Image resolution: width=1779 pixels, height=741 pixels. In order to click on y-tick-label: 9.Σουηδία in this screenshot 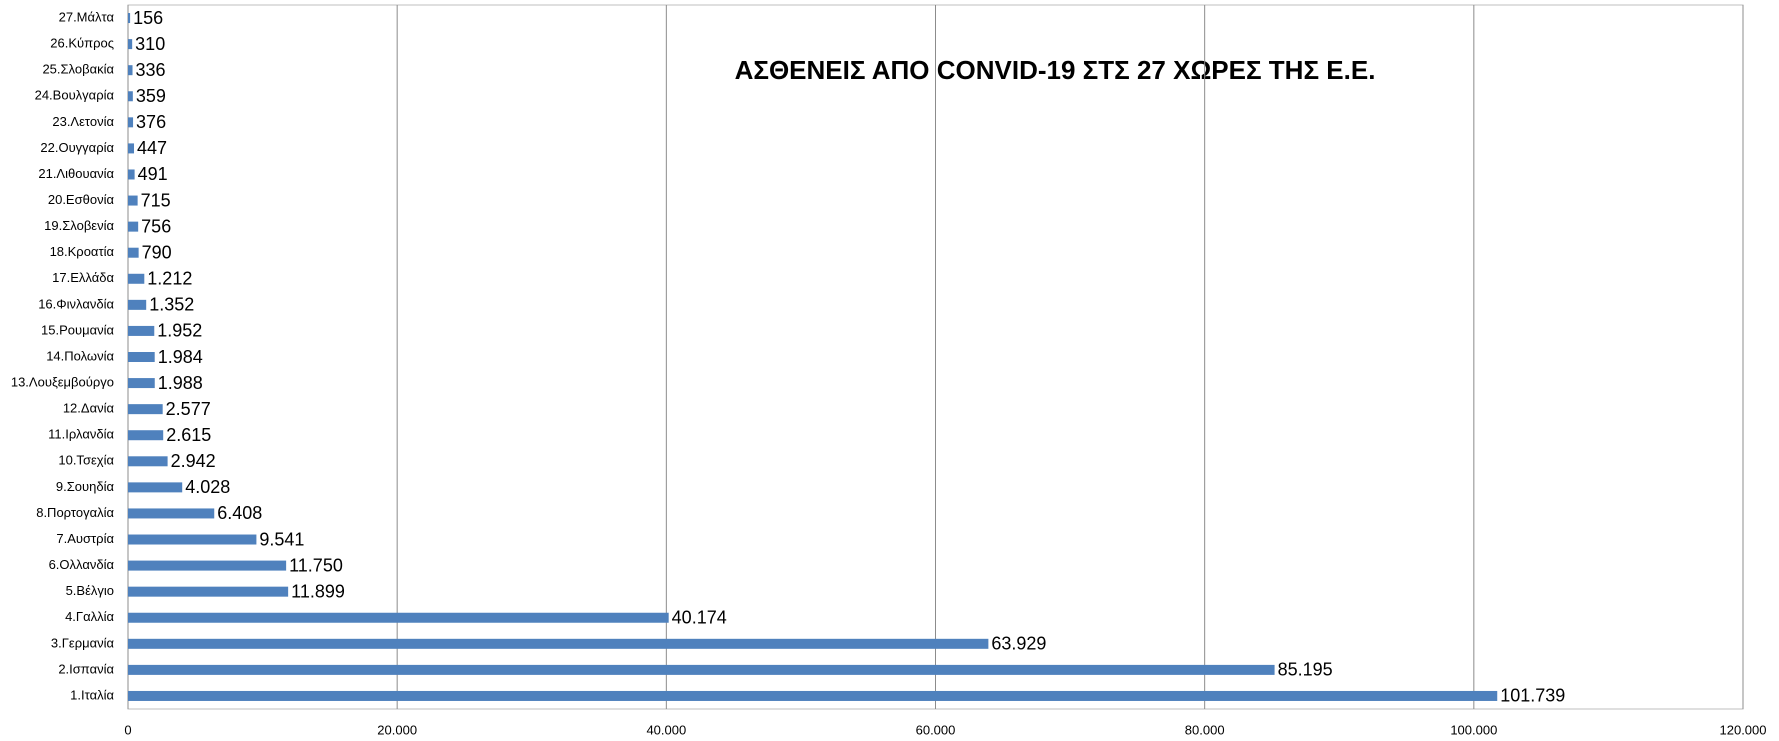, I will do `click(85, 486)`.